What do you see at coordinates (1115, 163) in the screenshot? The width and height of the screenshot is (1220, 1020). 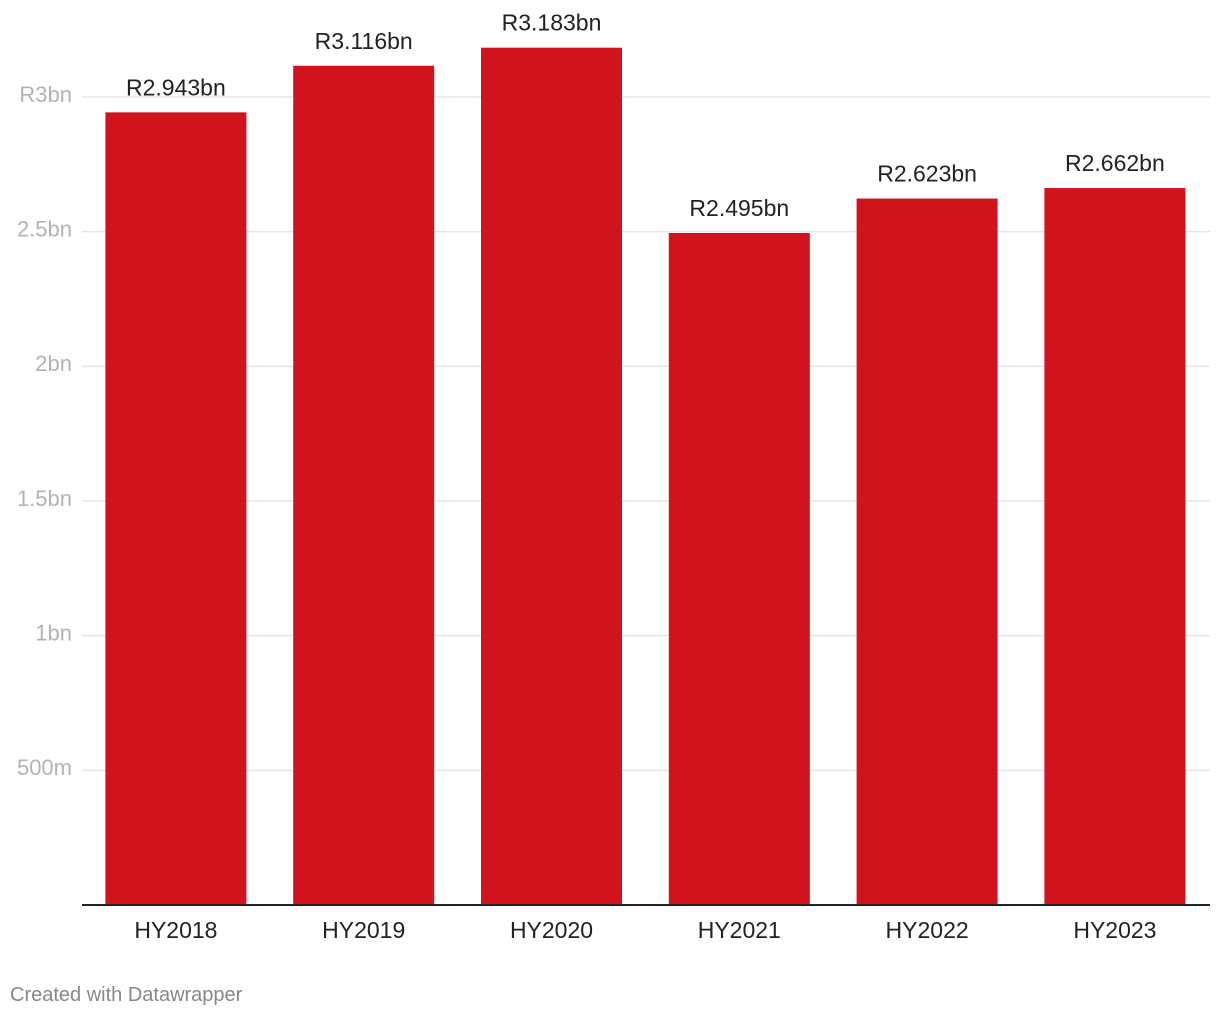 I see `data-label: R2.662bn` at bounding box center [1115, 163].